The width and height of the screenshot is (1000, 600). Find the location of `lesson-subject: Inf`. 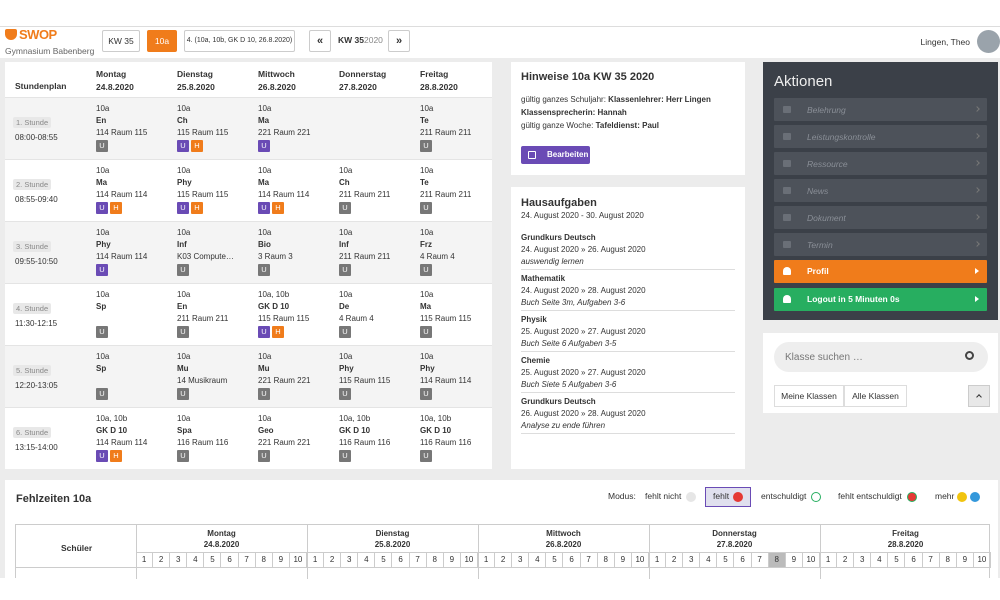

lesson-subject: Inf is located at coordinates (344, 244).